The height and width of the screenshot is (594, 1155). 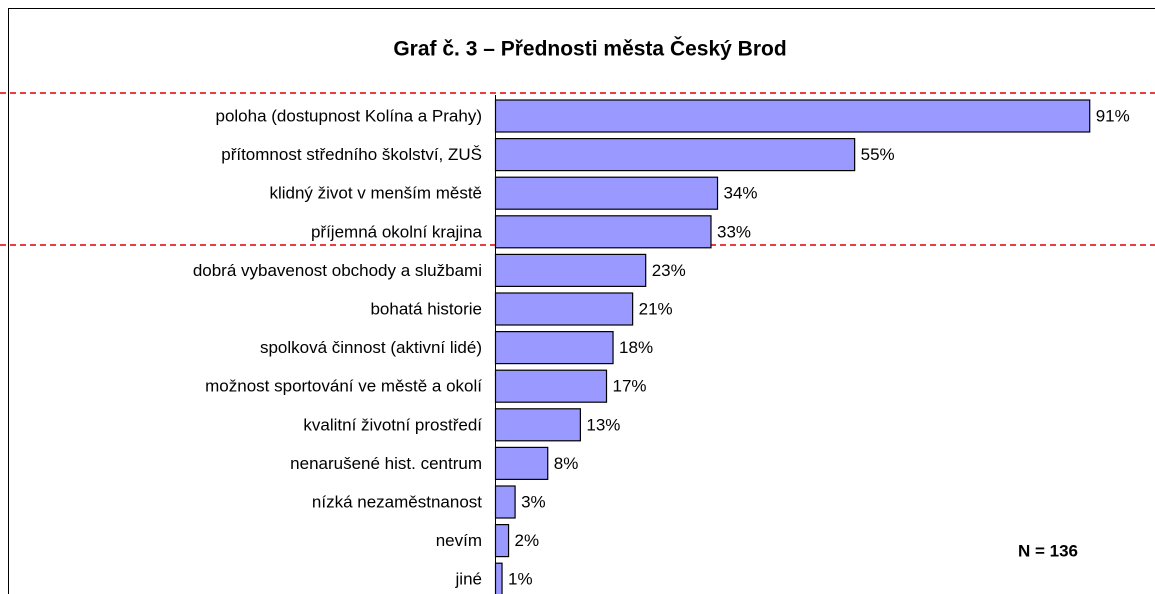 I want to click on value-label: 33%, so click(x=734, y=231).